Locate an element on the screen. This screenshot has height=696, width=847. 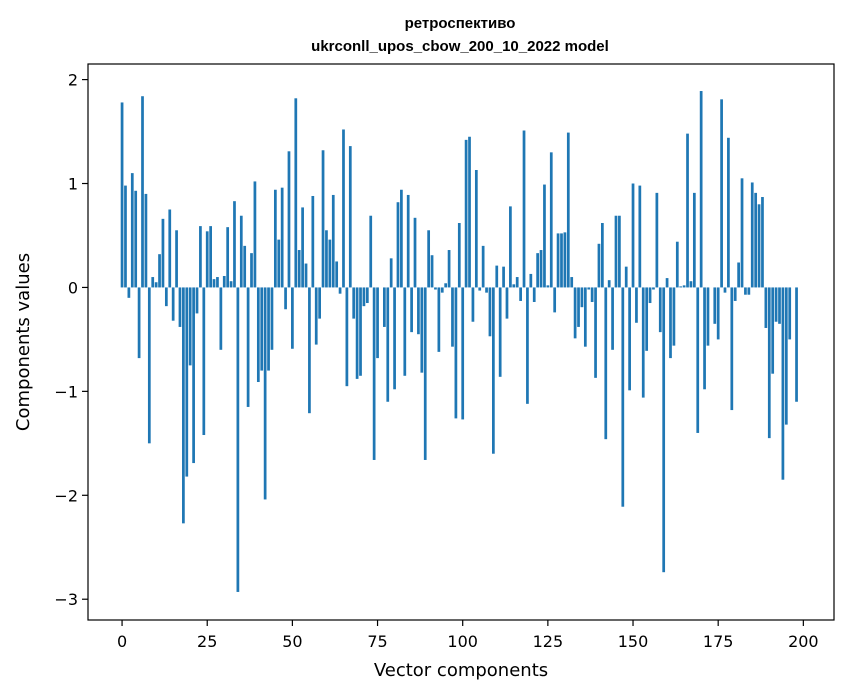
y-tick-label: 0 is located at coordinates (73, 287).